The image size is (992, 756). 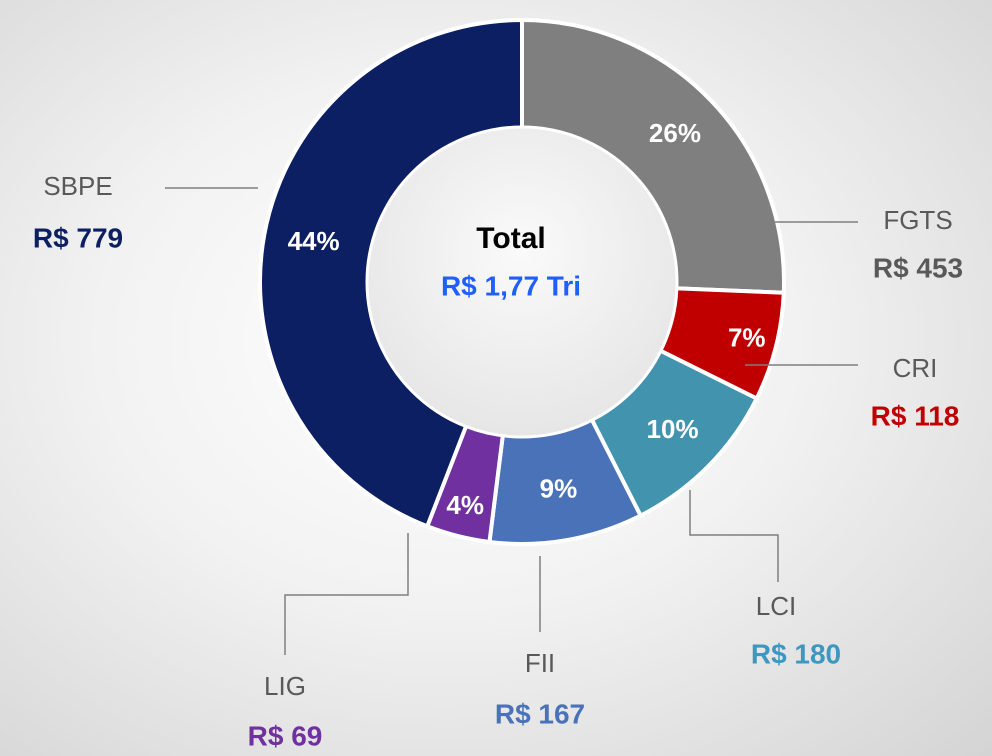 I want to click on category-label: FII, so click(x=540, y=663).